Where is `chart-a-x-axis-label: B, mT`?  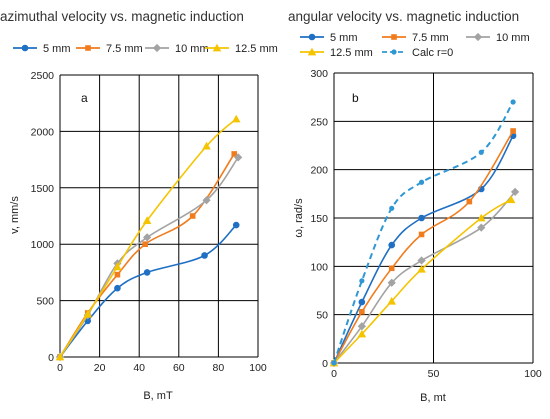 chart-a-x-axis-label: B, mT is located at coordinates (158, 396).